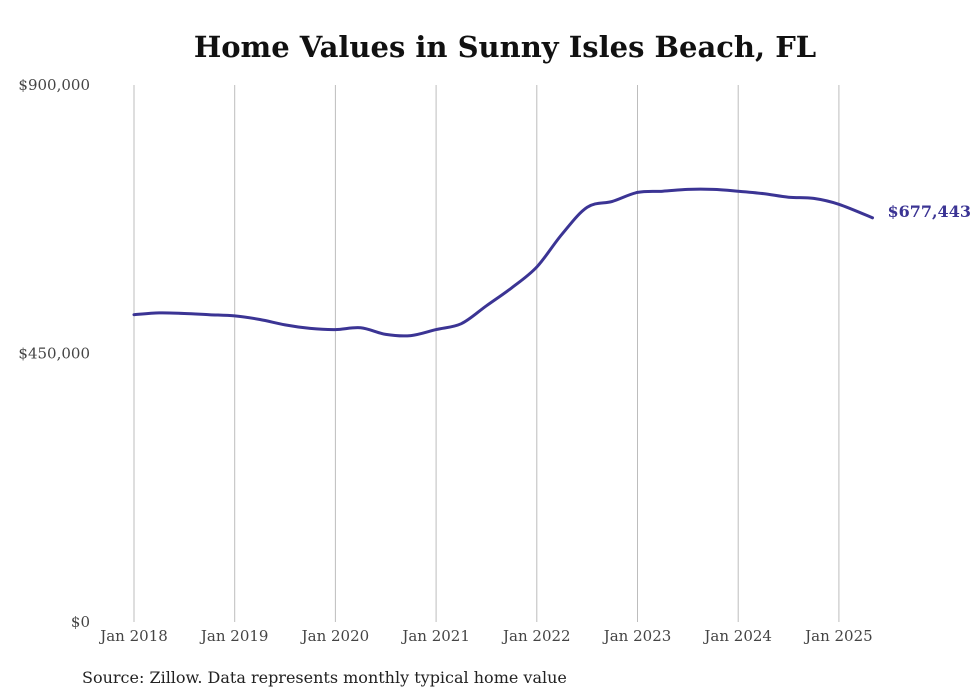  I want to click on end-value-label: $677,443, so click(929, 211).